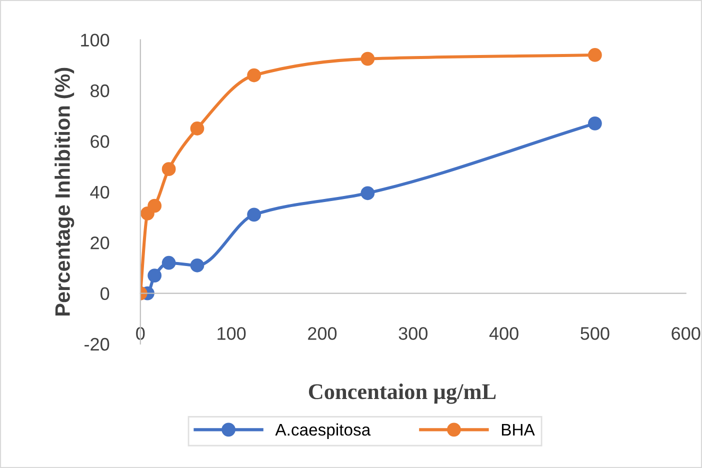  I want to click on x-tick-label: 100, so click(232, 333).